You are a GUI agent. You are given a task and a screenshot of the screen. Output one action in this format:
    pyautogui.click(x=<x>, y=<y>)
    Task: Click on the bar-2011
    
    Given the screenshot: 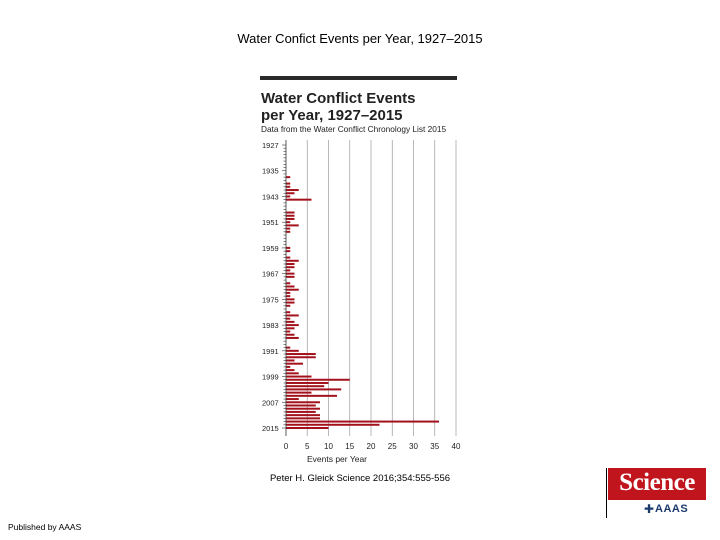 What is the action you would take?
    pyautogui.click(x=303, y=415)
    